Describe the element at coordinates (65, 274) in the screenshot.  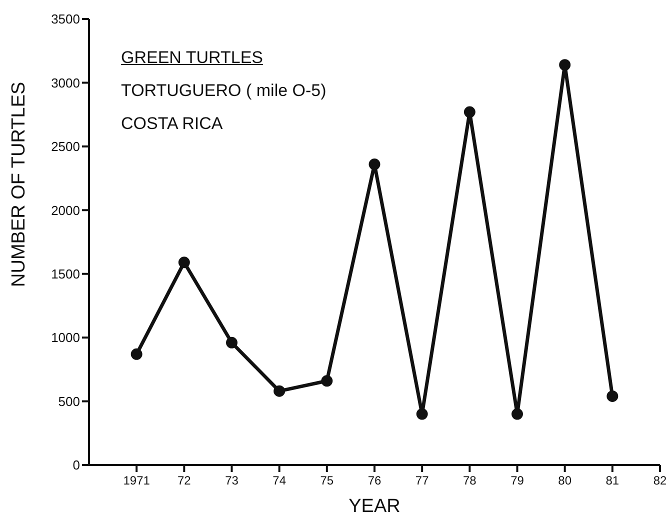
I see `y-tick-label: 1500` at that location.